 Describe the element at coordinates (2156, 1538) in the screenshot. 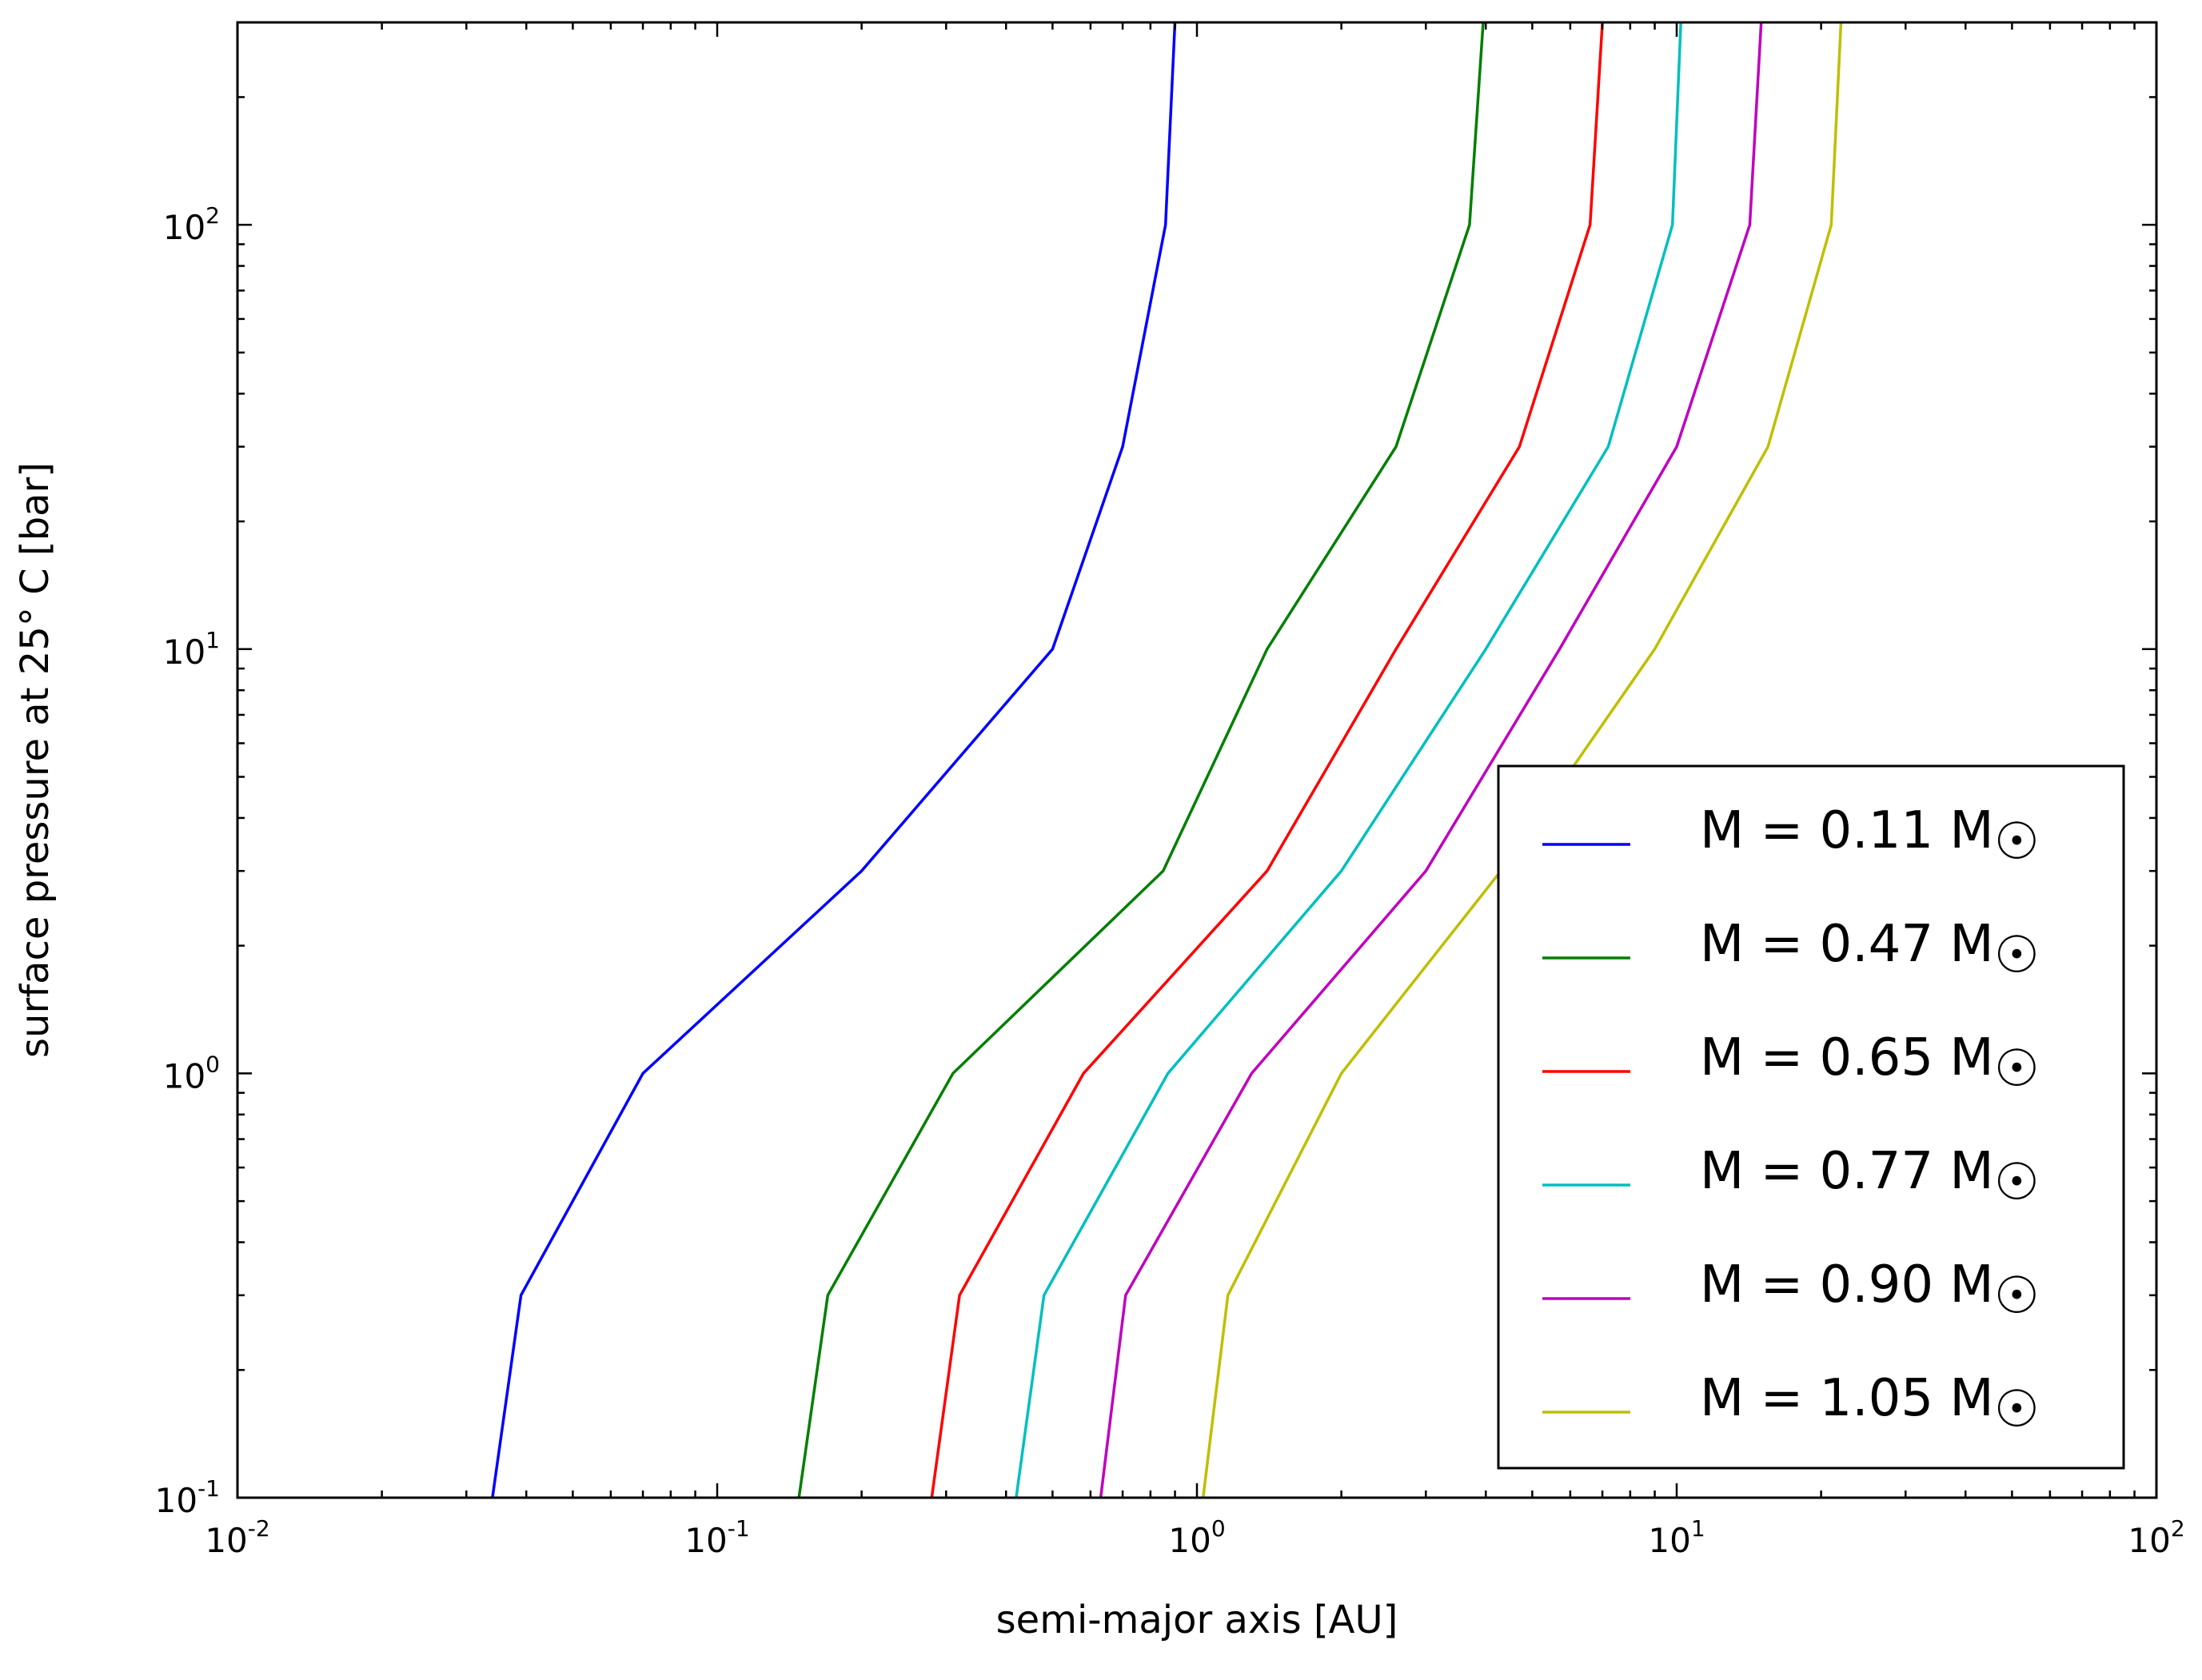

I see `x-tick-label: 10²` at that location.